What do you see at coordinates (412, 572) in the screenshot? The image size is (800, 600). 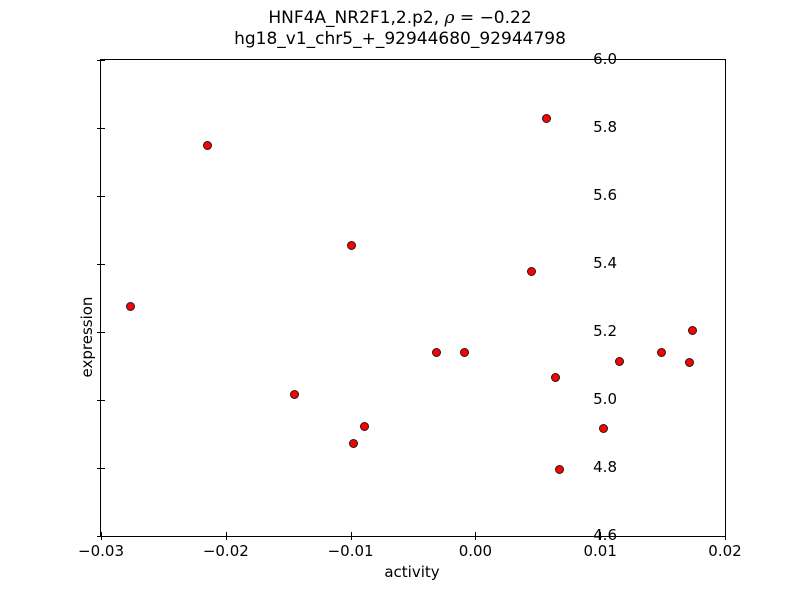 I see `x-axis-title: activity` at bounding box center [412, 572].